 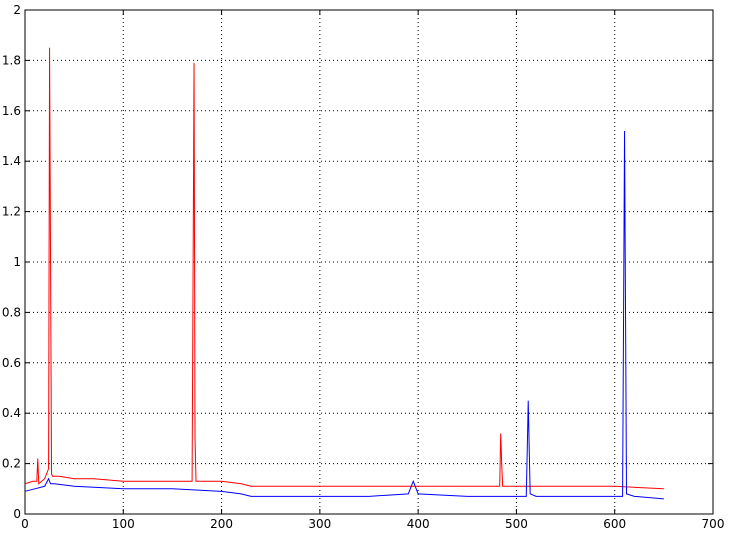 What do you see at coordinates (418, 524) in the screenshot?
I see `x-tick-label: 400` at bounding box center [418, 524].